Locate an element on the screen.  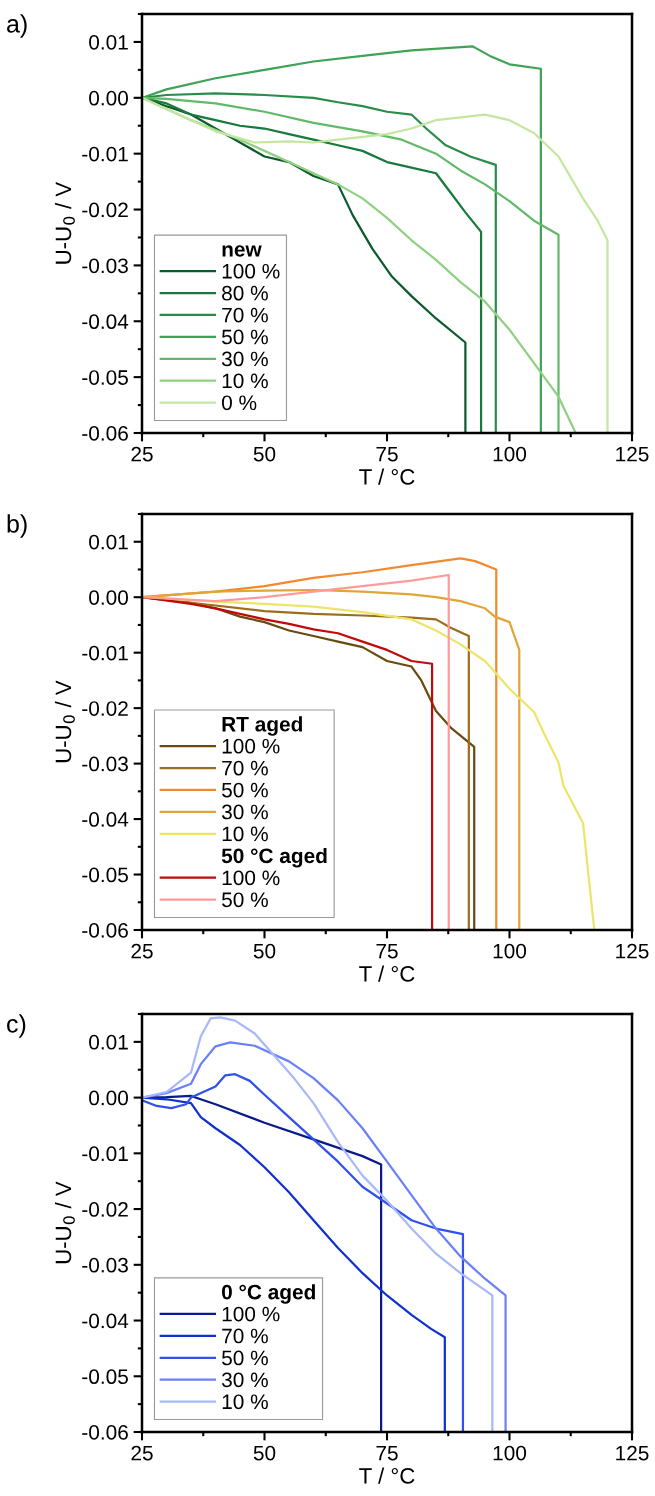
chart-title: a) is located at coordinates (17, 26).